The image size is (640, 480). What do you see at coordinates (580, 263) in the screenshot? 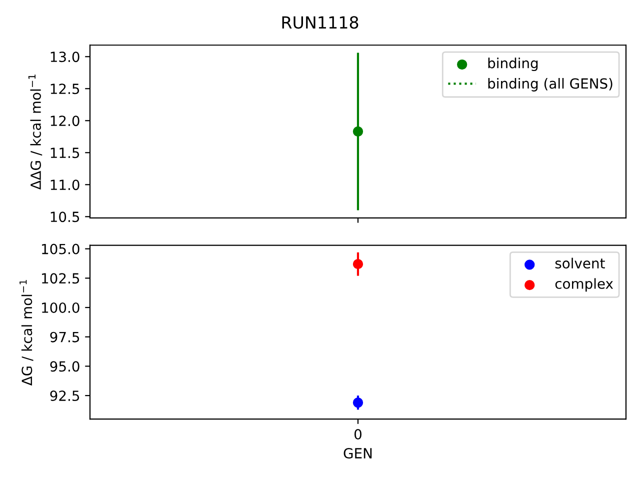
I see `legend-label: solvent` at bounding box center [580, 263].